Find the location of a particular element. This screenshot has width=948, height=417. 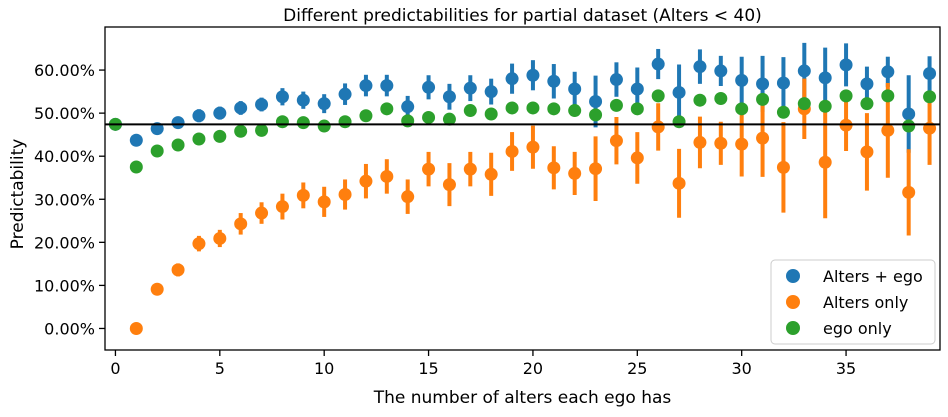

legend-label: Alters only is located at coordinates (865, 302).